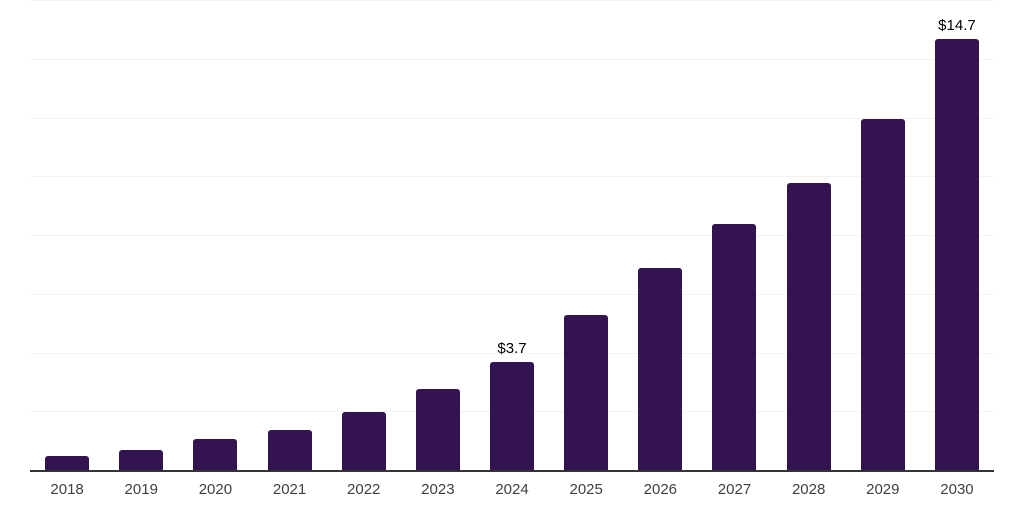  I want to click on bar-slot-2028, so click(809, 236).